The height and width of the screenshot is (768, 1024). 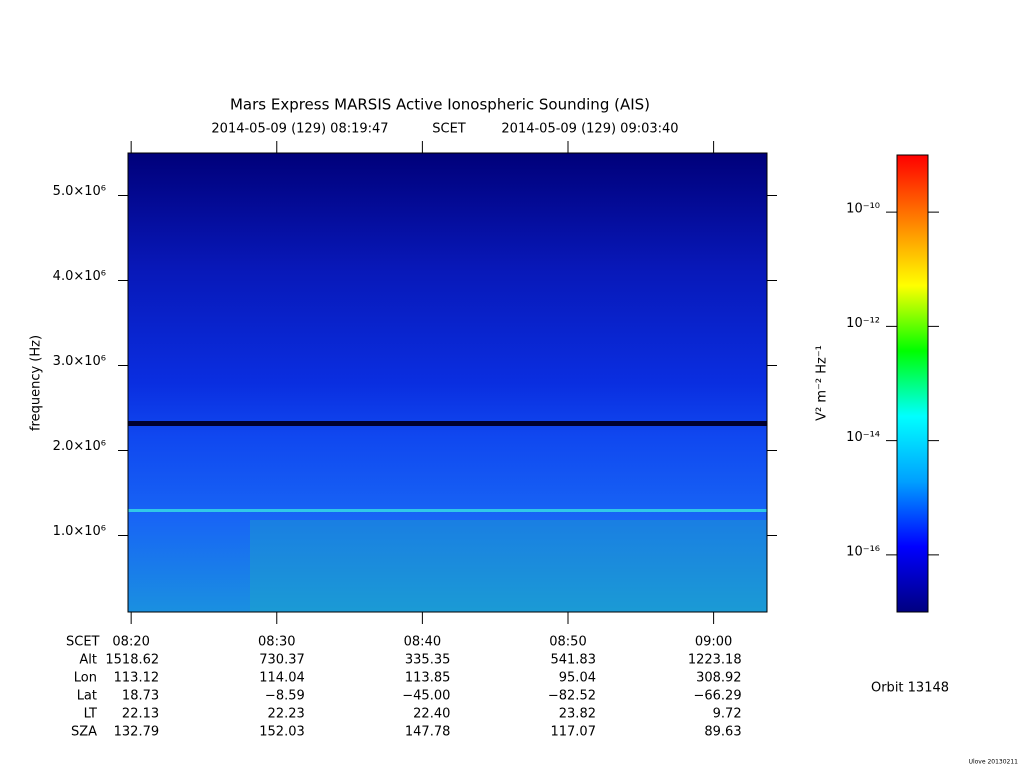 I want to click on x-tick-label: 08:30, so click(x=276, y=642).